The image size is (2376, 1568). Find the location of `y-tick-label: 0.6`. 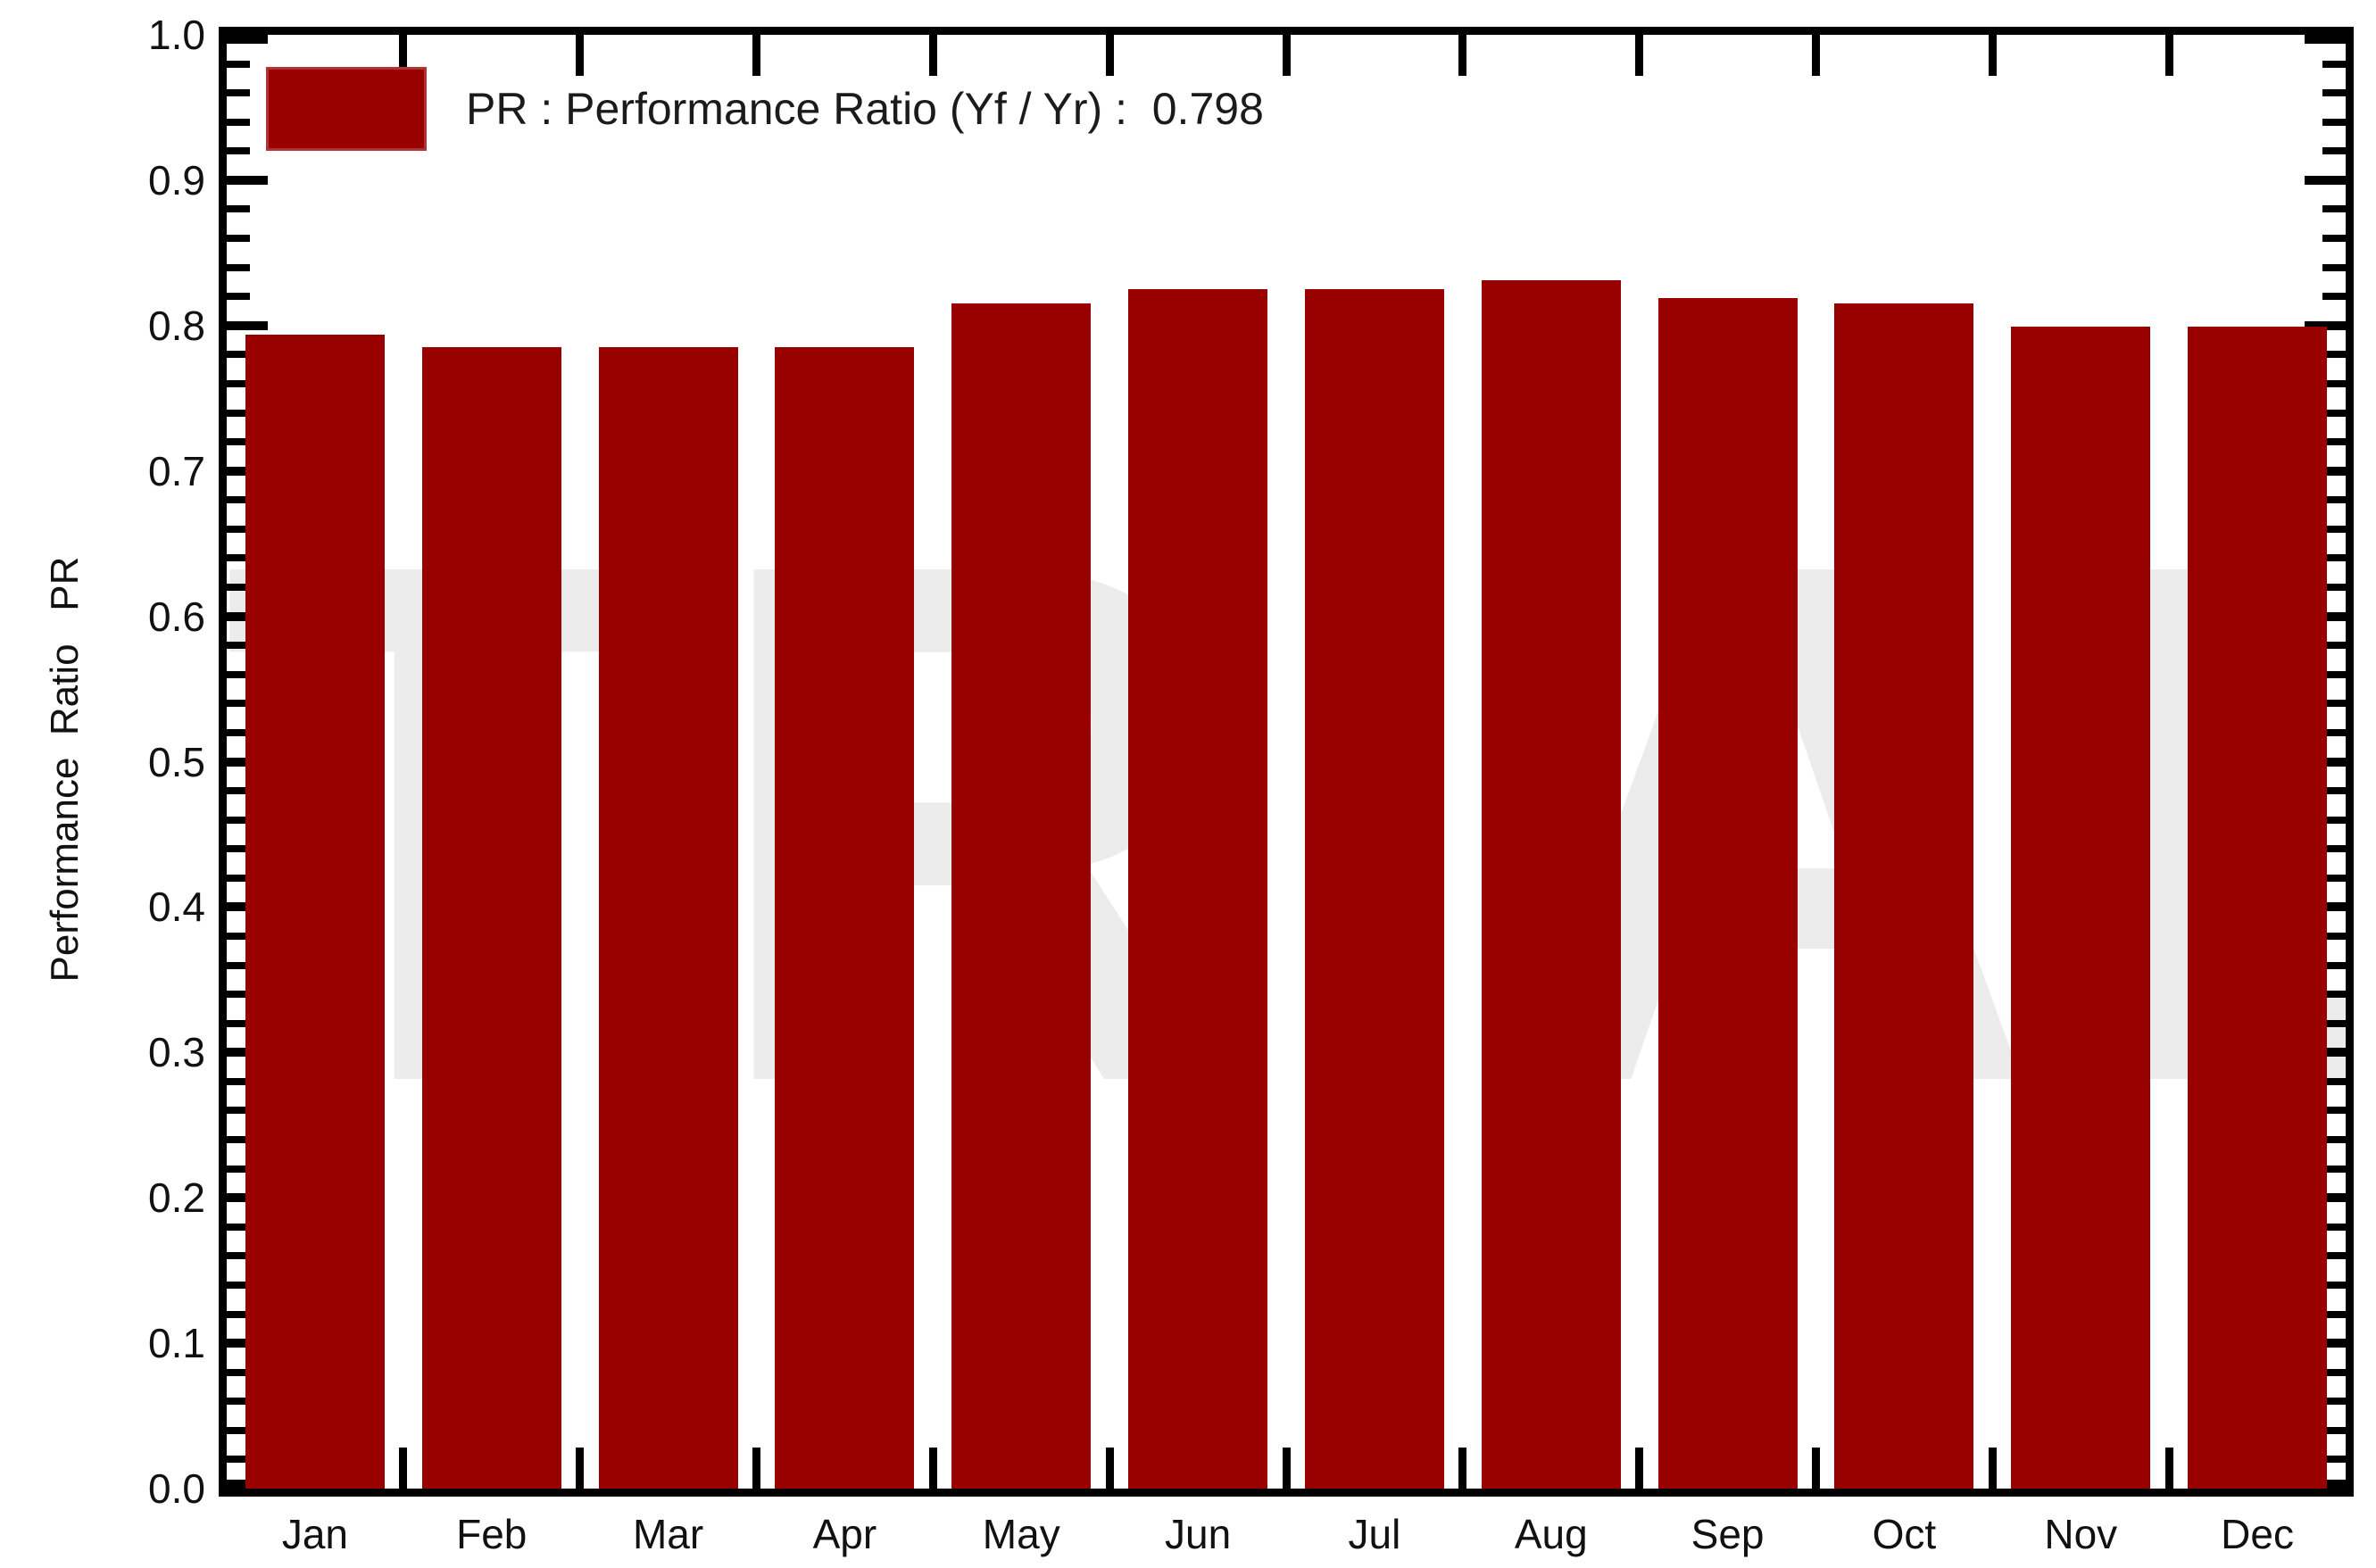

y-tick-label: 0.6 is located at coordinates (177, 616).